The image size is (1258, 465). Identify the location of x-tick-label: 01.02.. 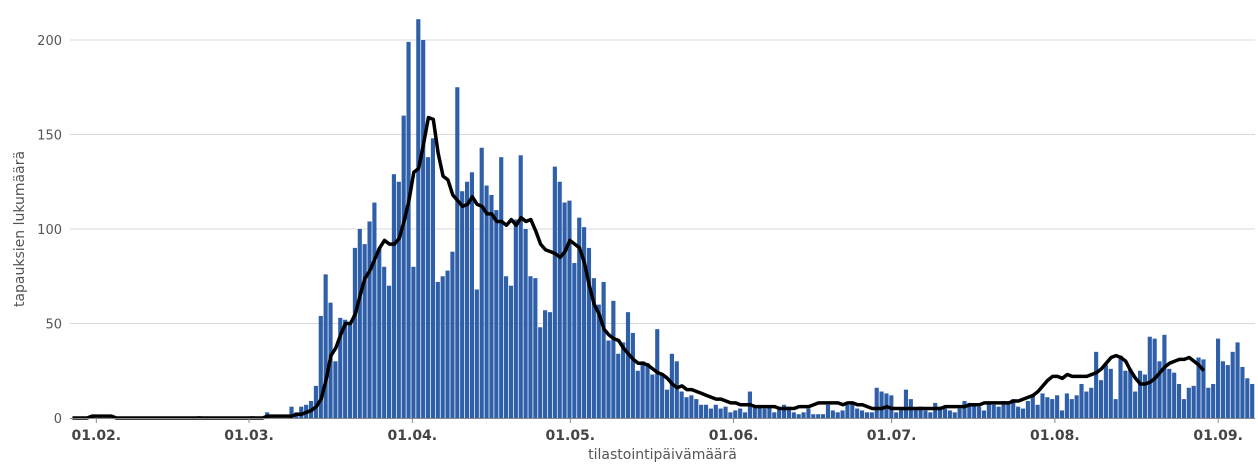
(97, 436).